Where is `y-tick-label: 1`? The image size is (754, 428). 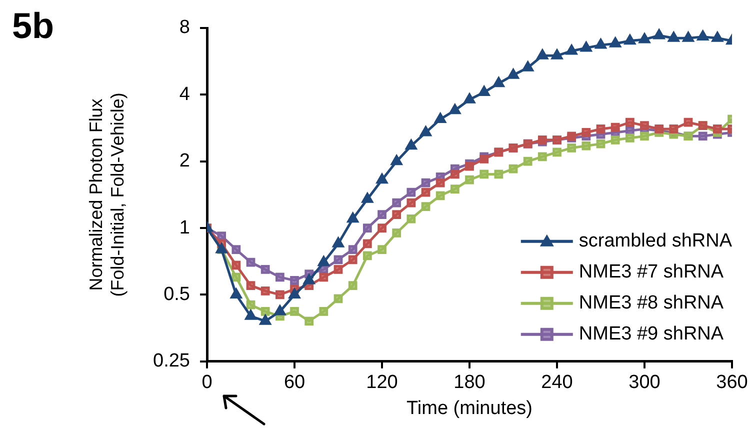 y-tick-label: 1 is located at coordinates (184, 227).